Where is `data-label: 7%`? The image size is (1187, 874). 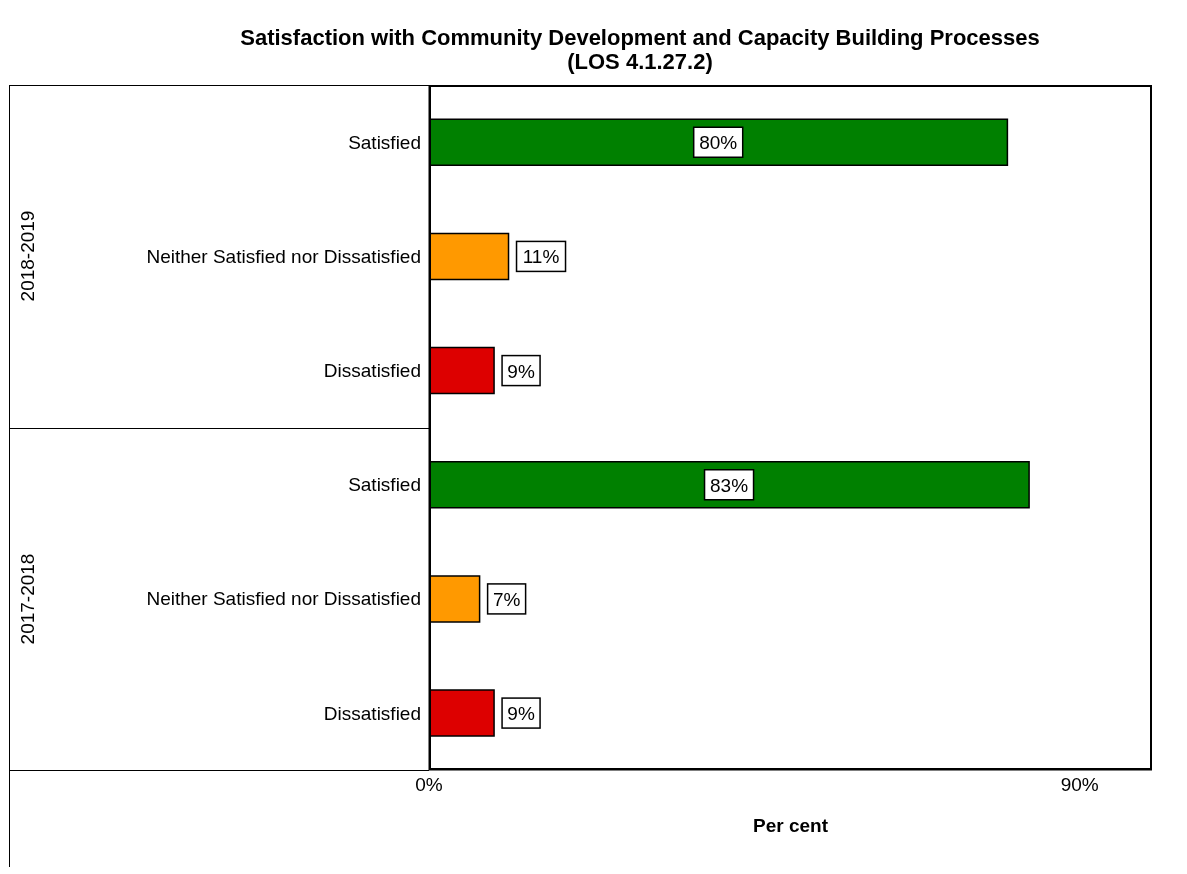 data-label: 7% is located at coordinates (506, 599).